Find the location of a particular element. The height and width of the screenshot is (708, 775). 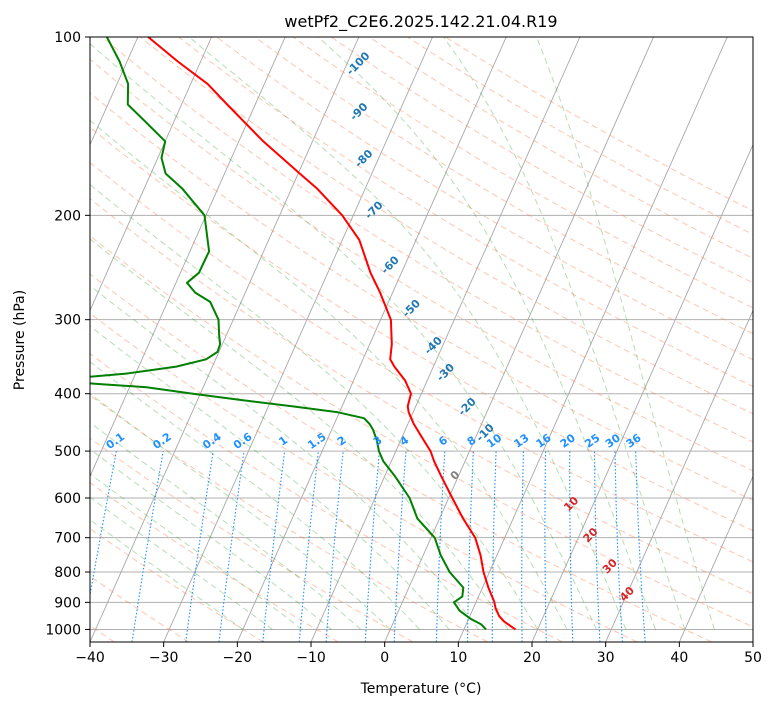

mixing-ratio-label: 0.6 is located at coordinates (243, 441).